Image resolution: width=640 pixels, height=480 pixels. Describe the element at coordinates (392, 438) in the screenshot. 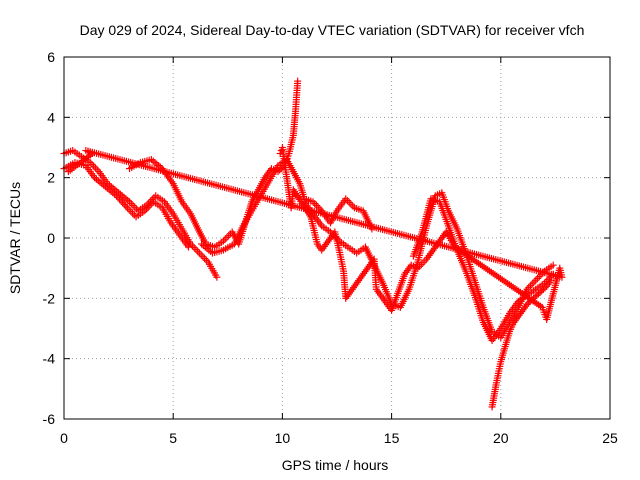

I see `x-tick-label: 15` at that location.